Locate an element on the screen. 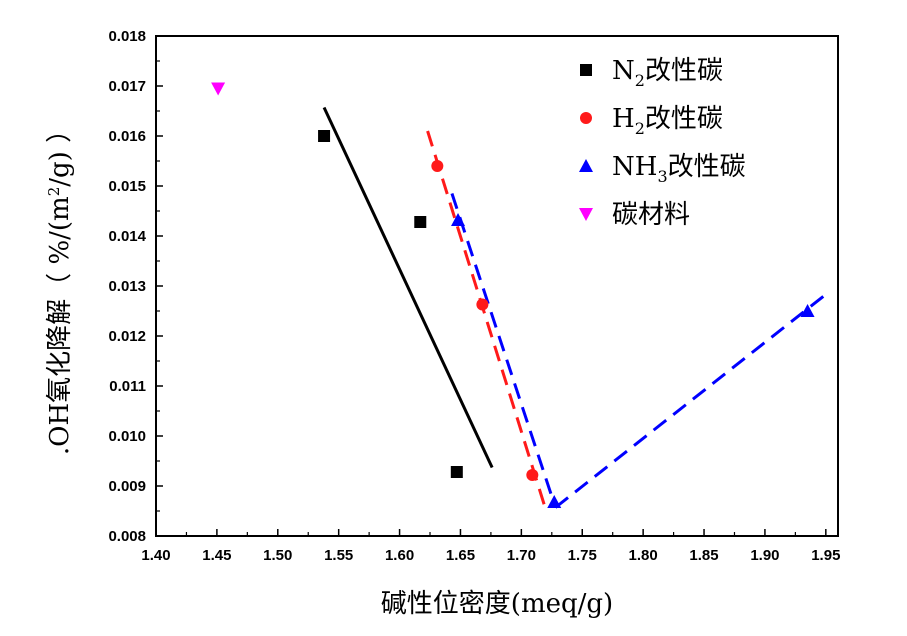  y-axis-title: .OH氧化降解（ %/(m2/g) ） is located at coordinates (60, 286).